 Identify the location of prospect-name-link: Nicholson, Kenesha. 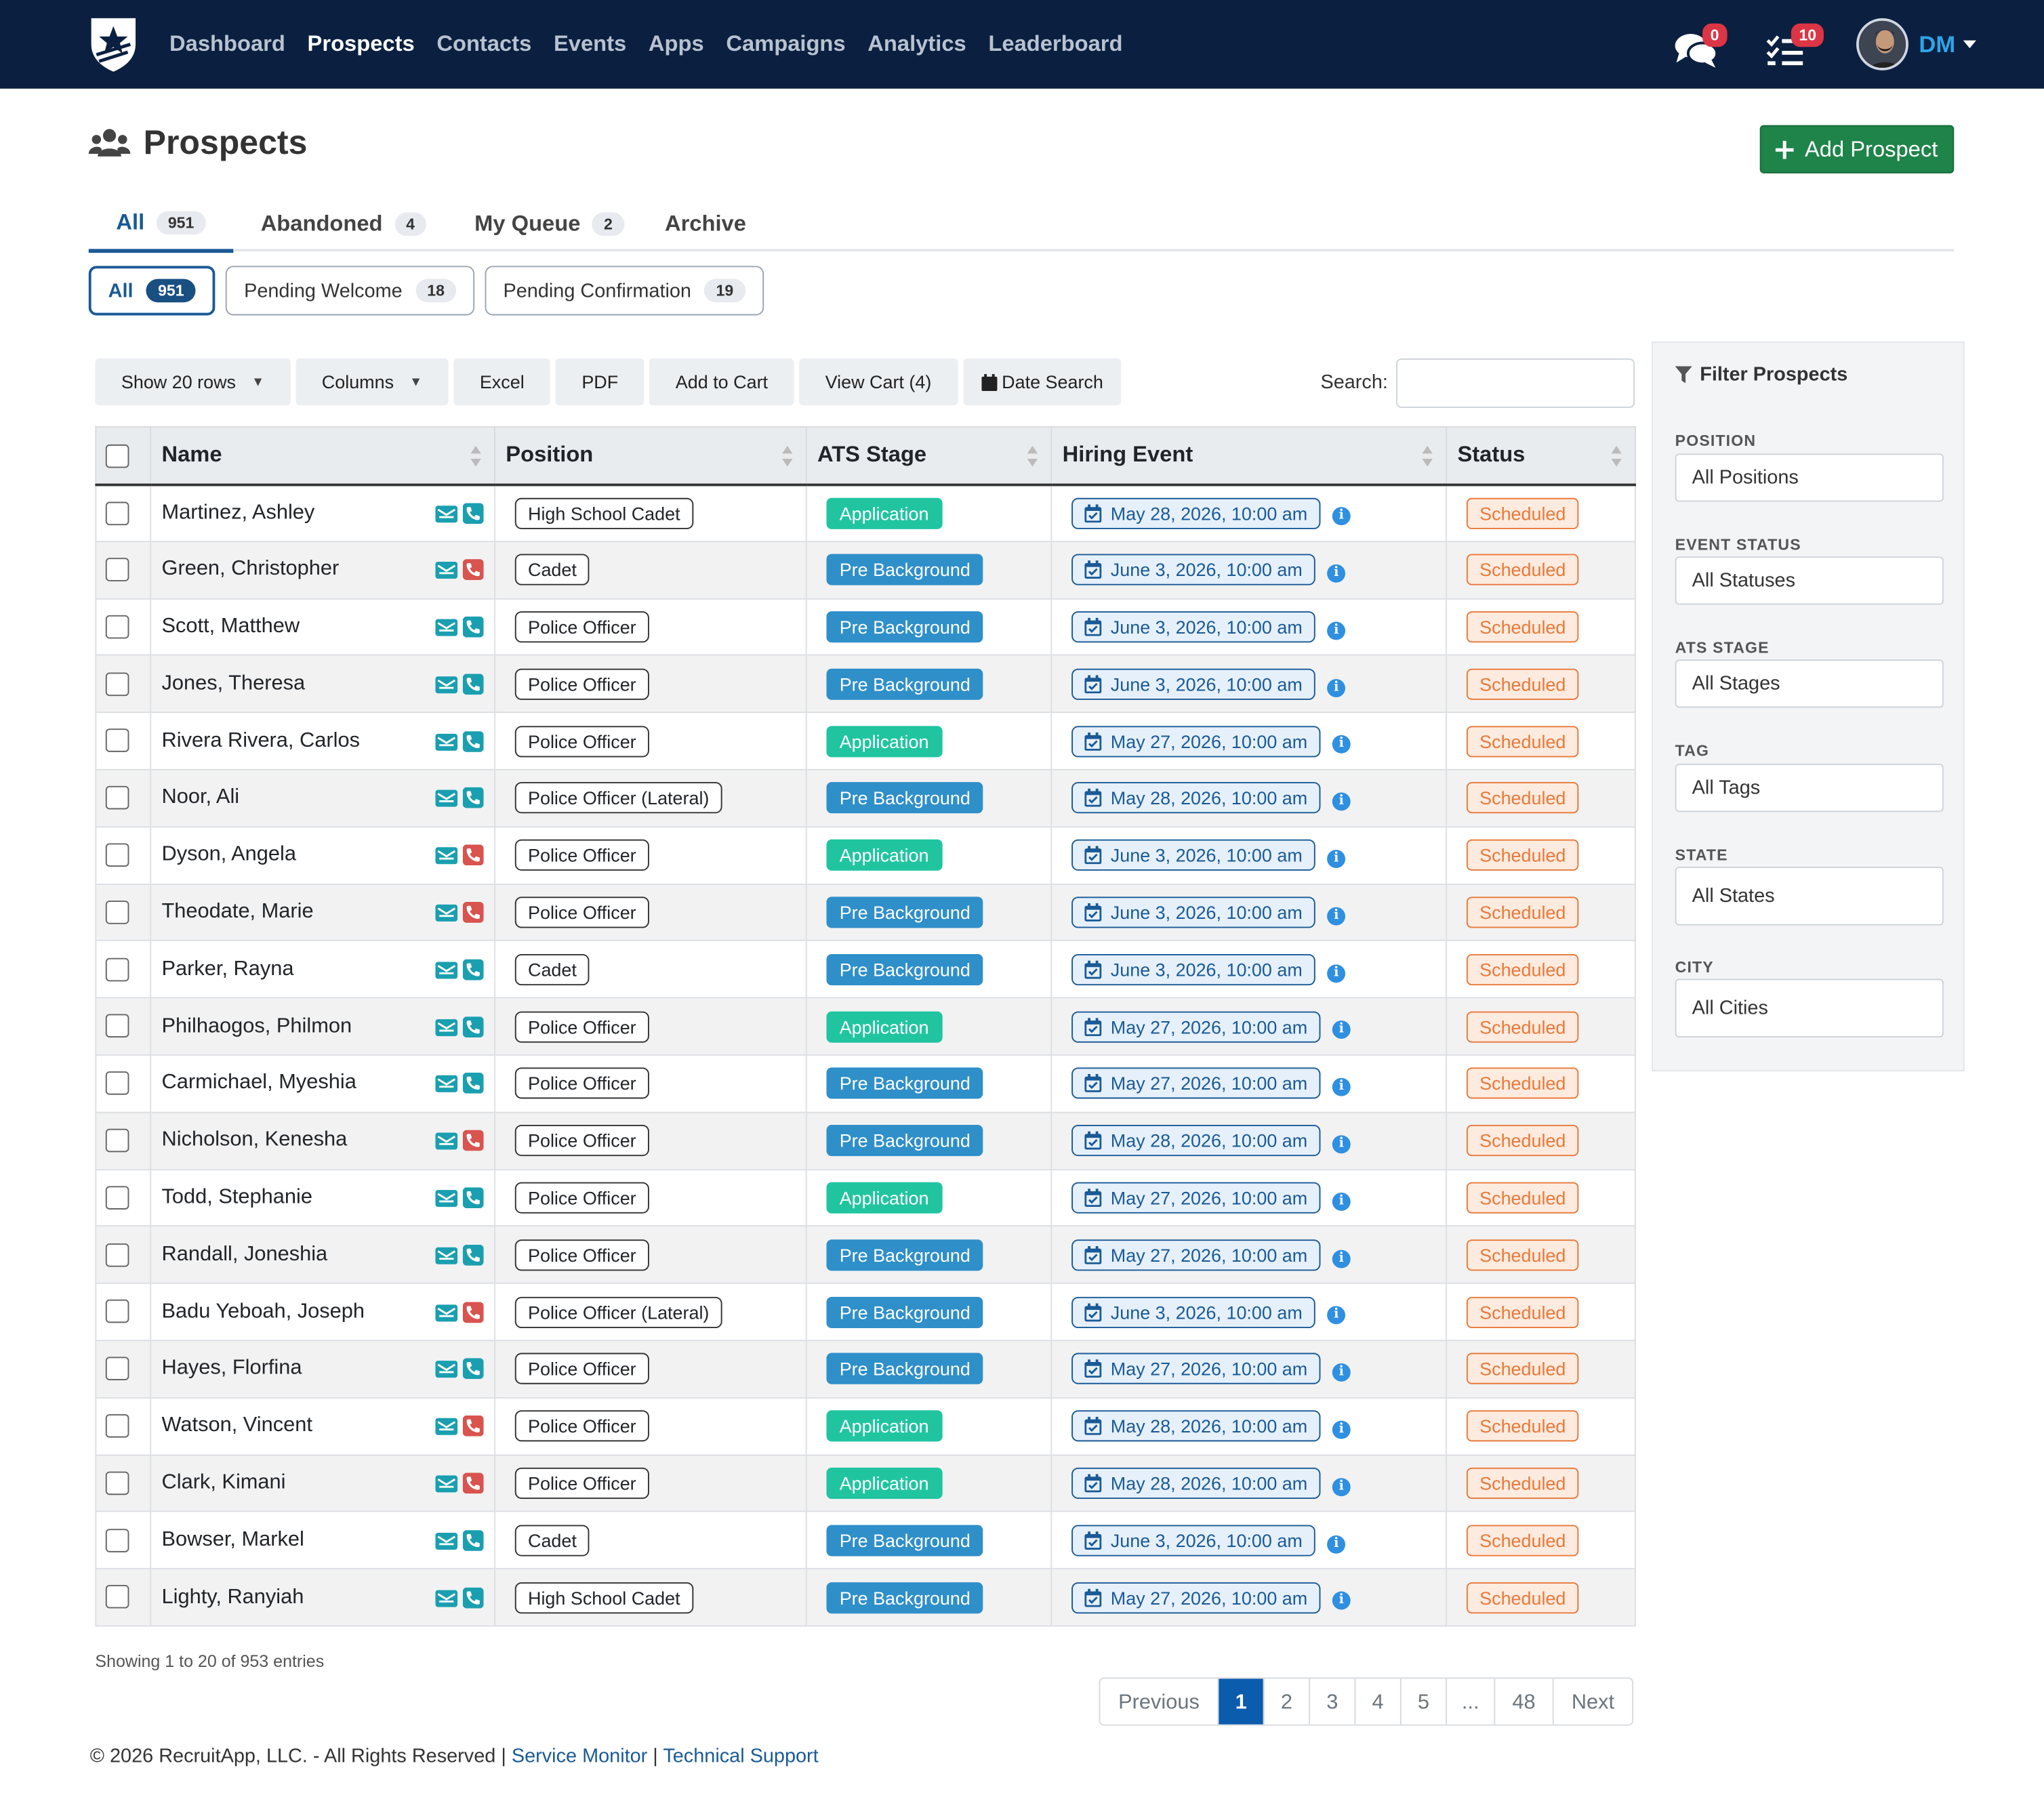
(254, 1140).